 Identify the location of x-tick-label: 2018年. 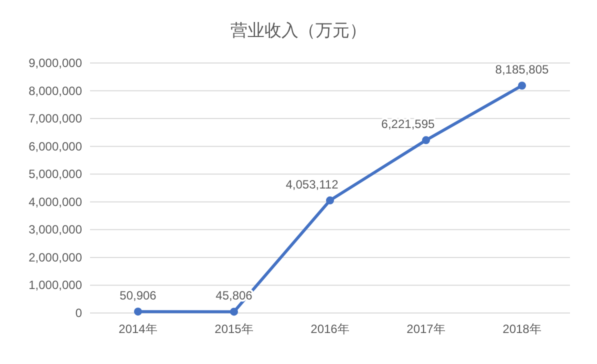
(522, 329).